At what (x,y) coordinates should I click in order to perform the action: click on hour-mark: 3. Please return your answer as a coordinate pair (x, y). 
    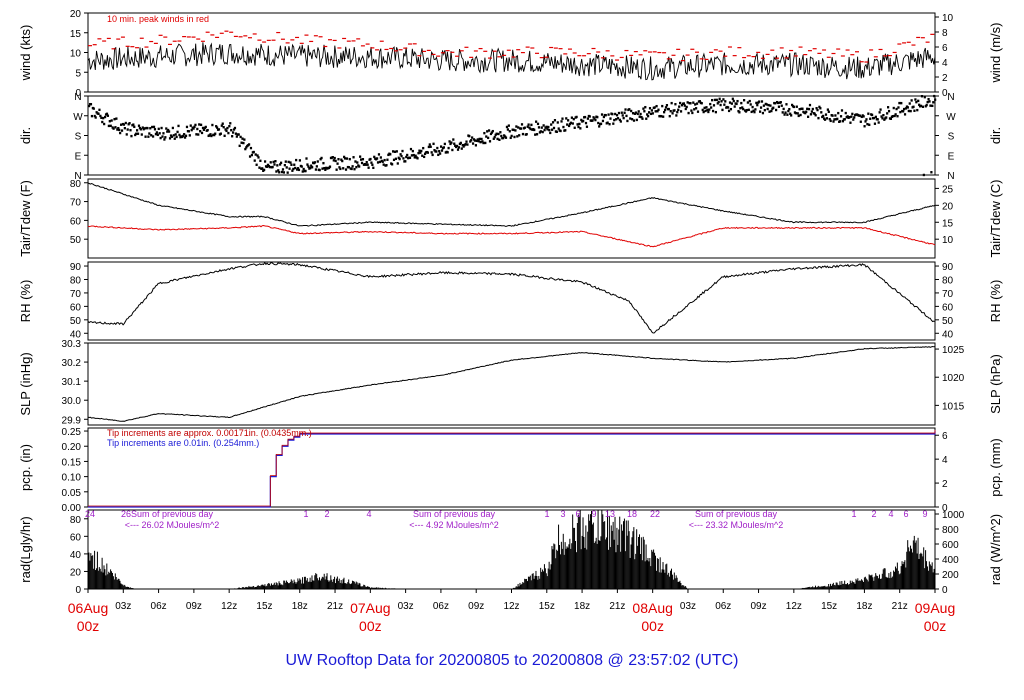
    Looking at the image, I should click on (562, 514).